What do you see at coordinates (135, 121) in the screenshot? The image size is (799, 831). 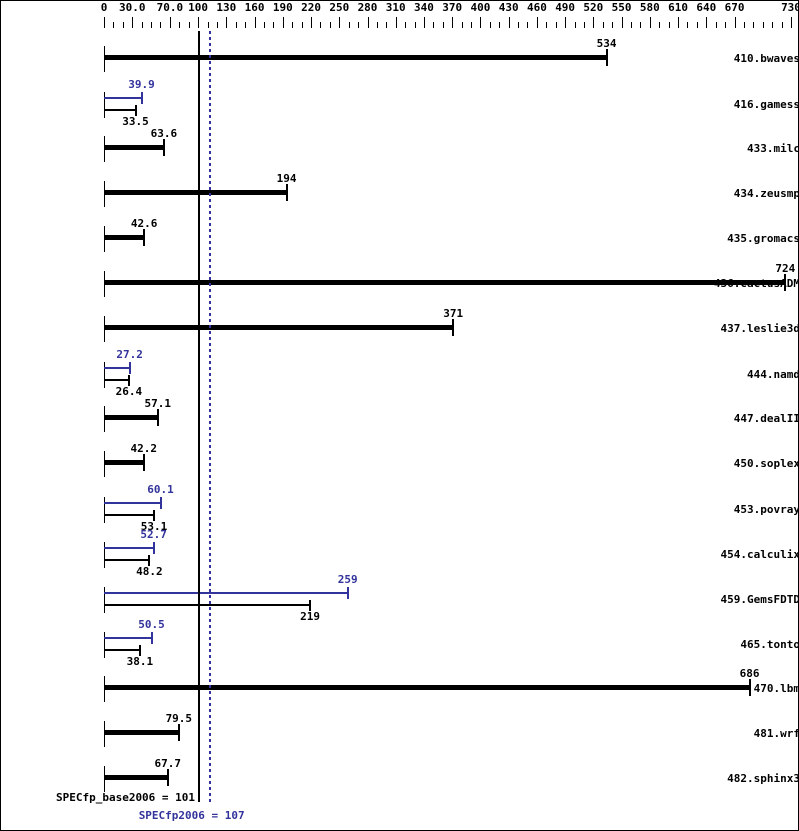 I see `base-value-label: 33.5` at bounding box center [135, 121].